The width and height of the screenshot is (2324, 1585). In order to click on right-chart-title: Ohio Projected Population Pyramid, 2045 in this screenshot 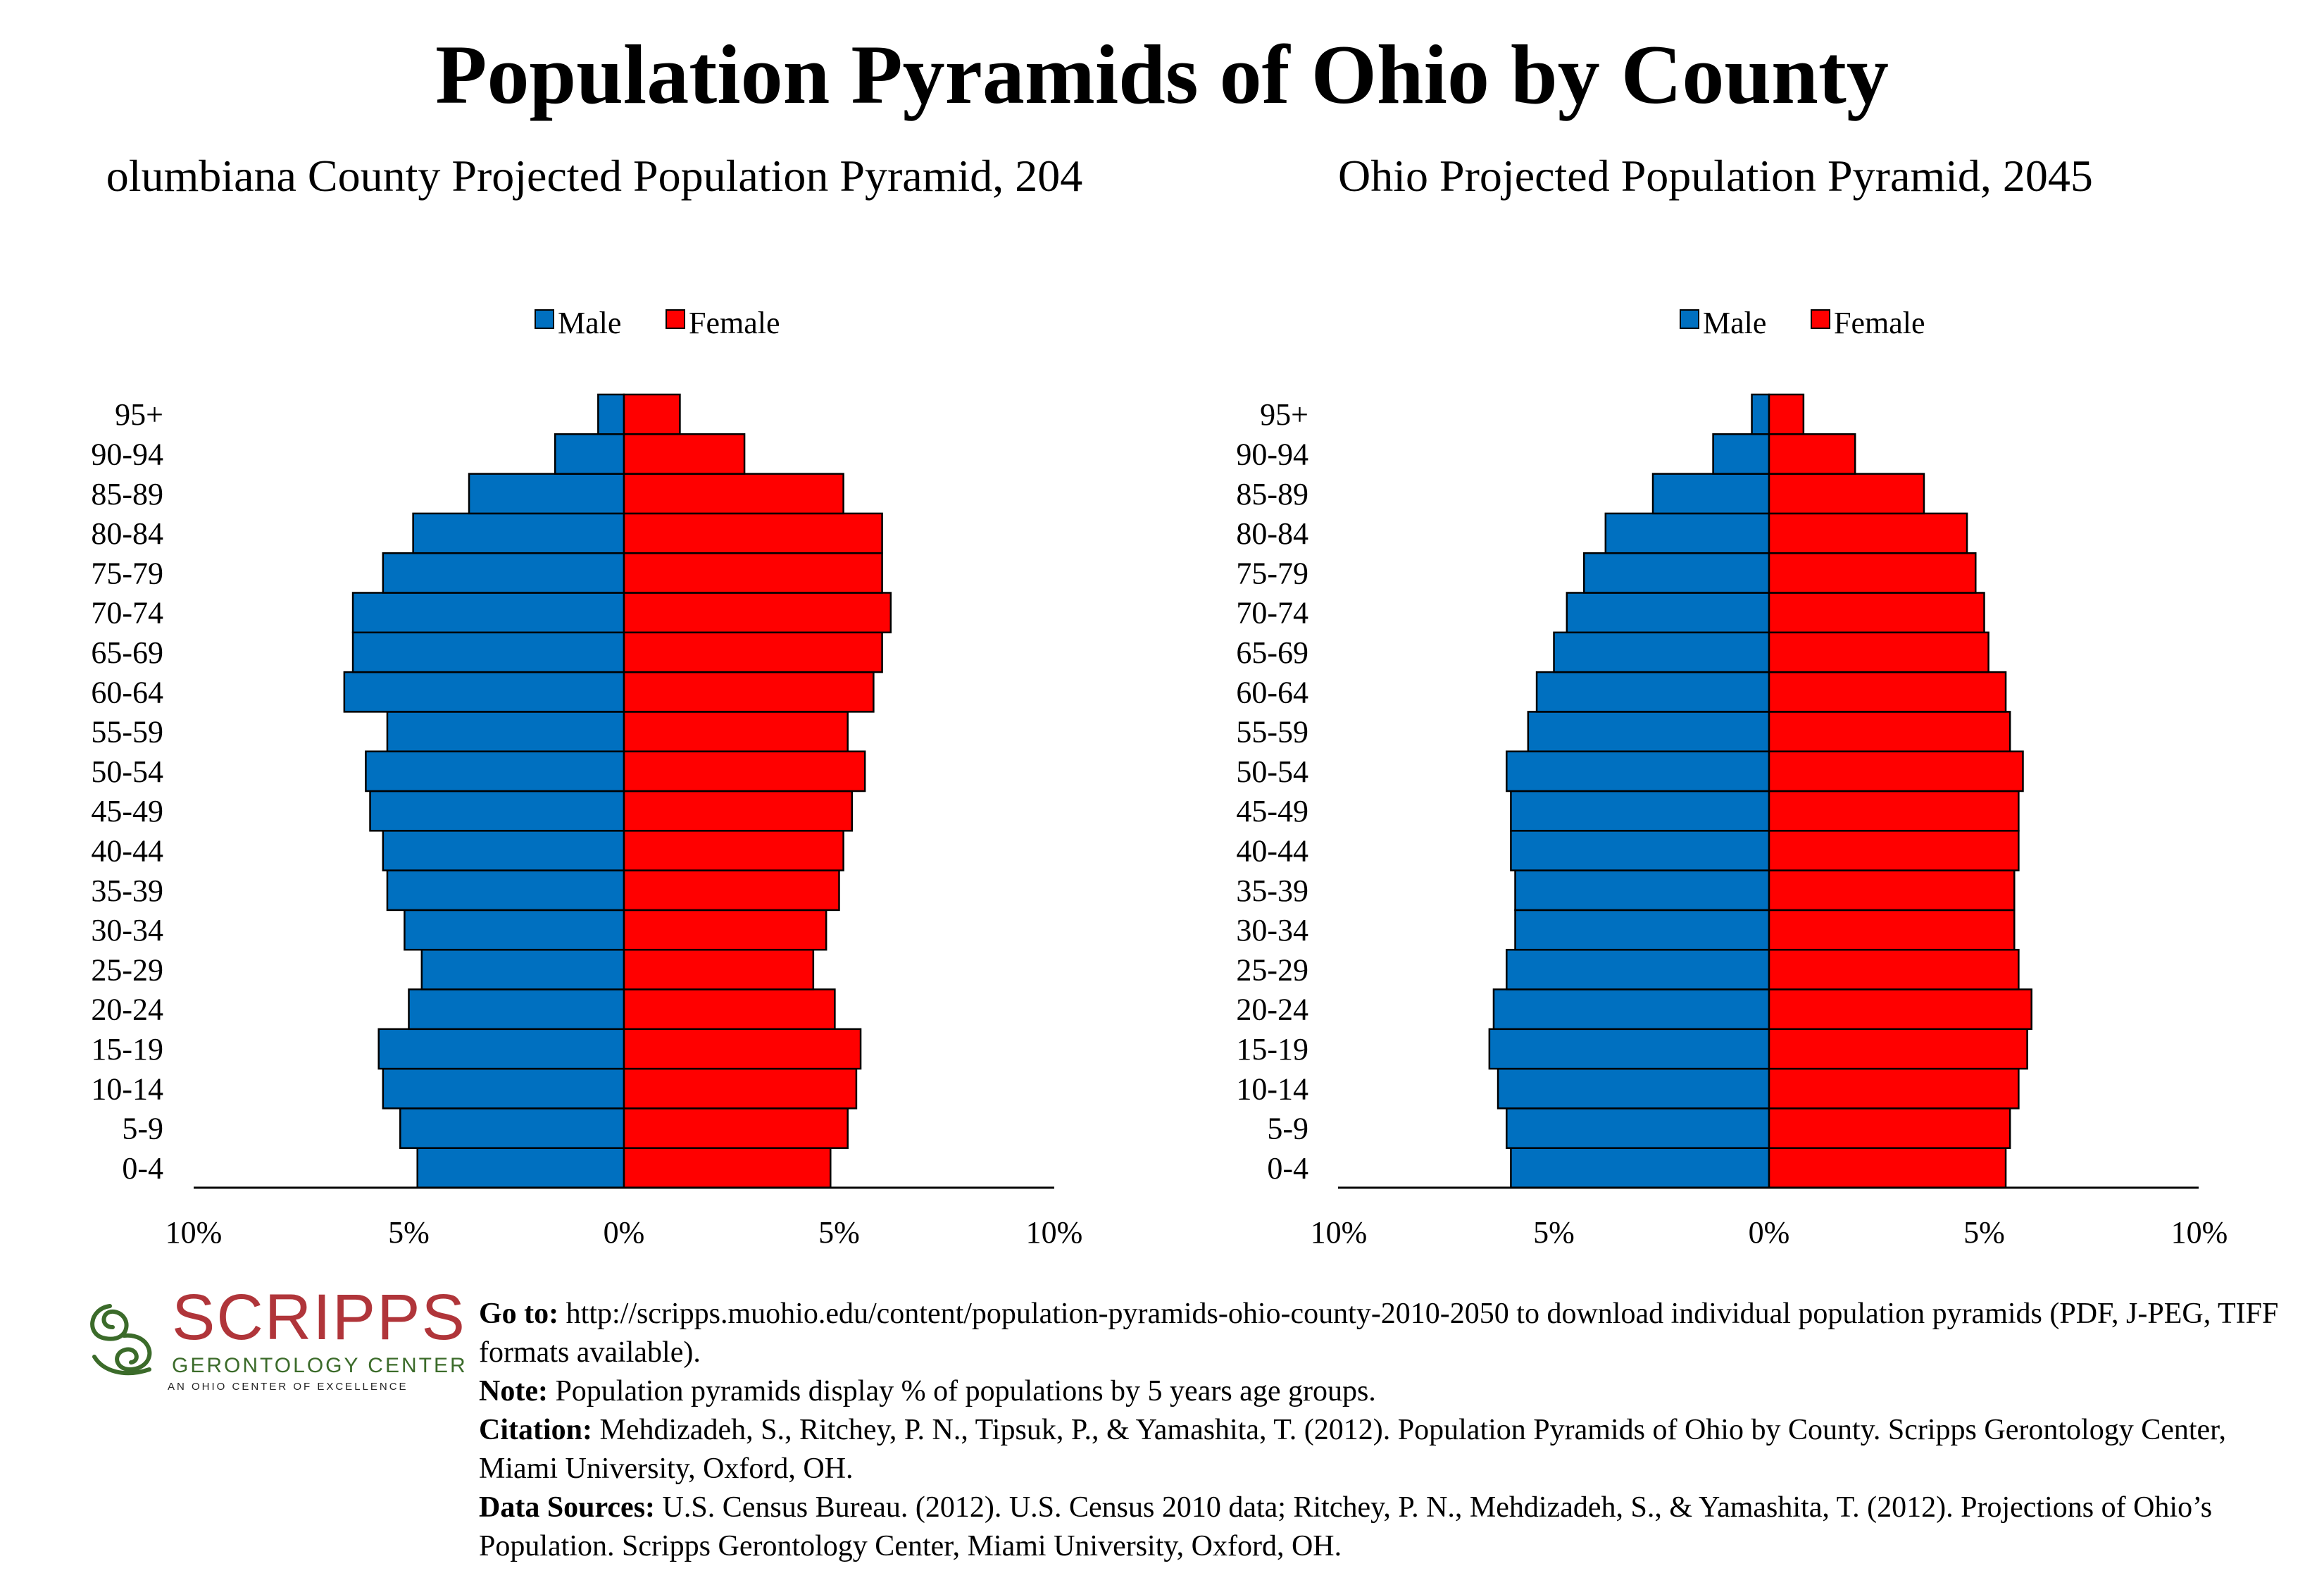, I will do `click(1716, 176)`.